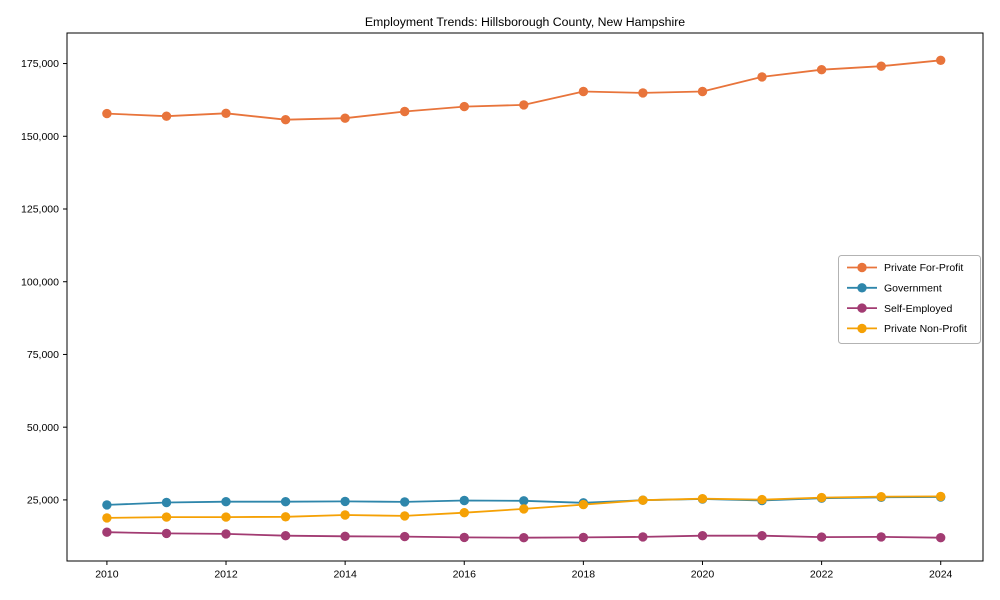  I want to click on y-tick-label: 75,000, so click(43, 355).